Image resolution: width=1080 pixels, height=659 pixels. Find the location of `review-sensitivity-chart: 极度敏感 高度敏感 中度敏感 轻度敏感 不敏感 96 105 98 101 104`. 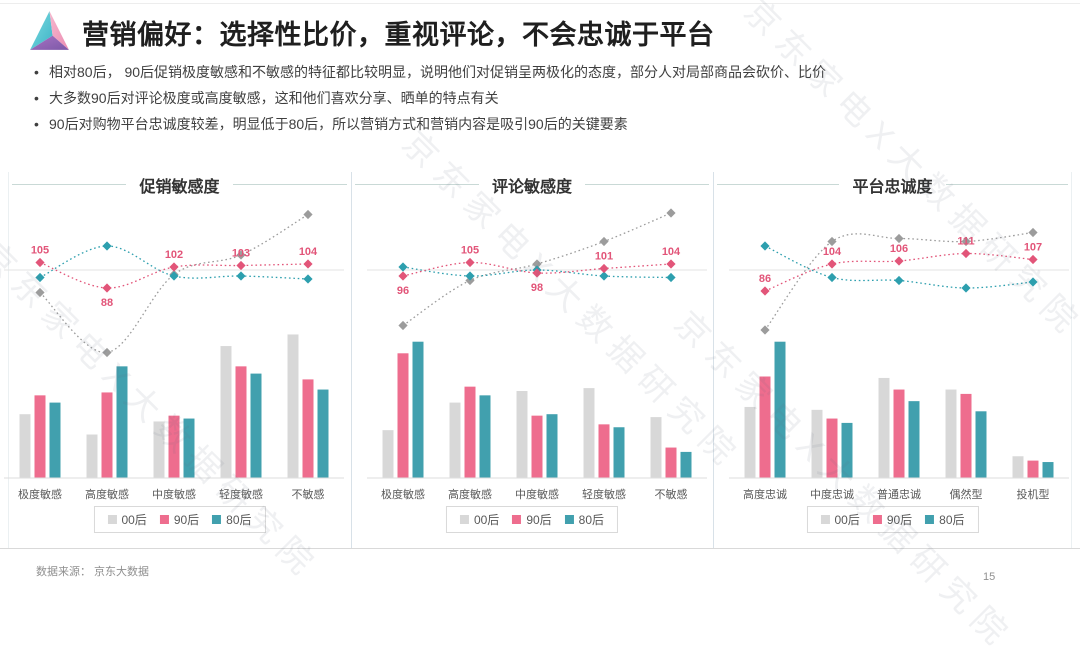

review-sensitivity-chart: 极度敏感 高度敏感 中度敏感 轻度敏感 不敏感 96 105 98 101 104 is located at coordinates (537, 354).